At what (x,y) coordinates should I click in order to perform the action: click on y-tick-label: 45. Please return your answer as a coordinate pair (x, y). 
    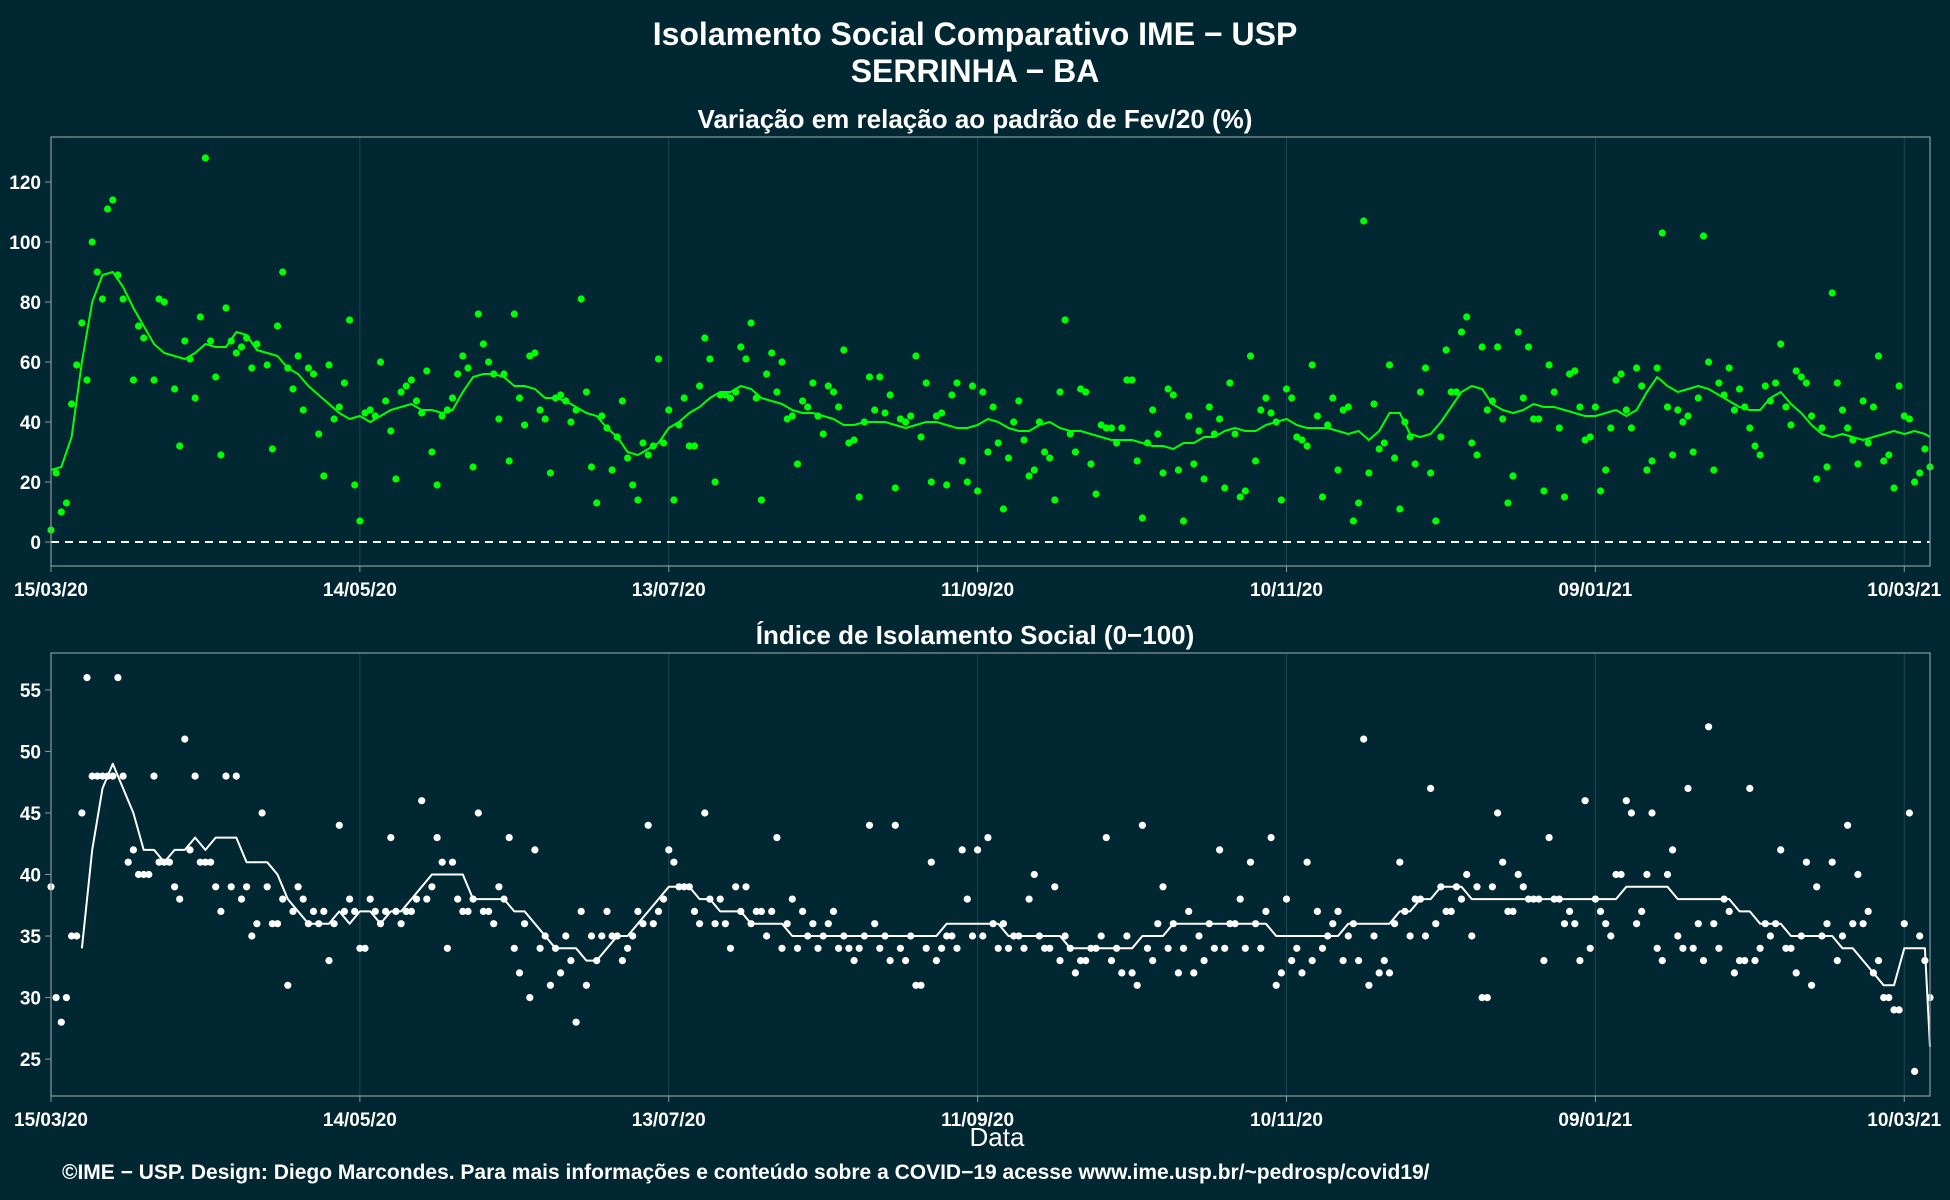
    Looking at the image, I should click on (31, 814).